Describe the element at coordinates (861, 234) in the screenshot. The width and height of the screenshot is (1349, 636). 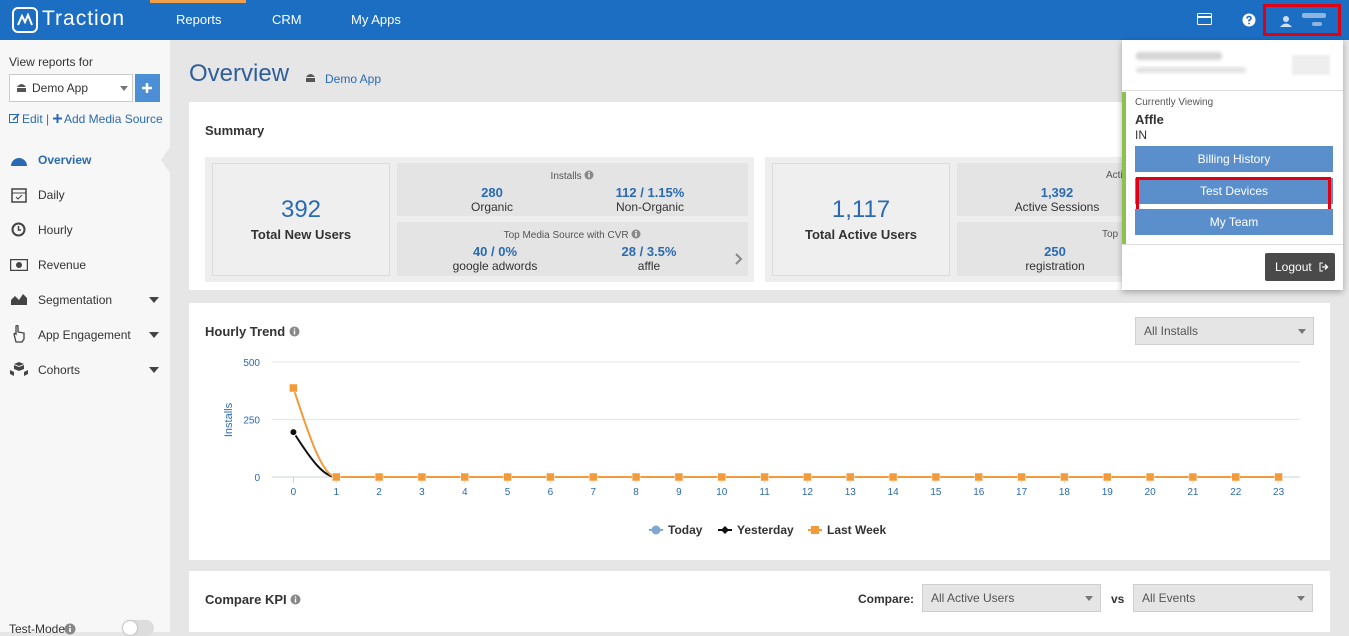
I see `active-users-label: Total Active Users` at that location.